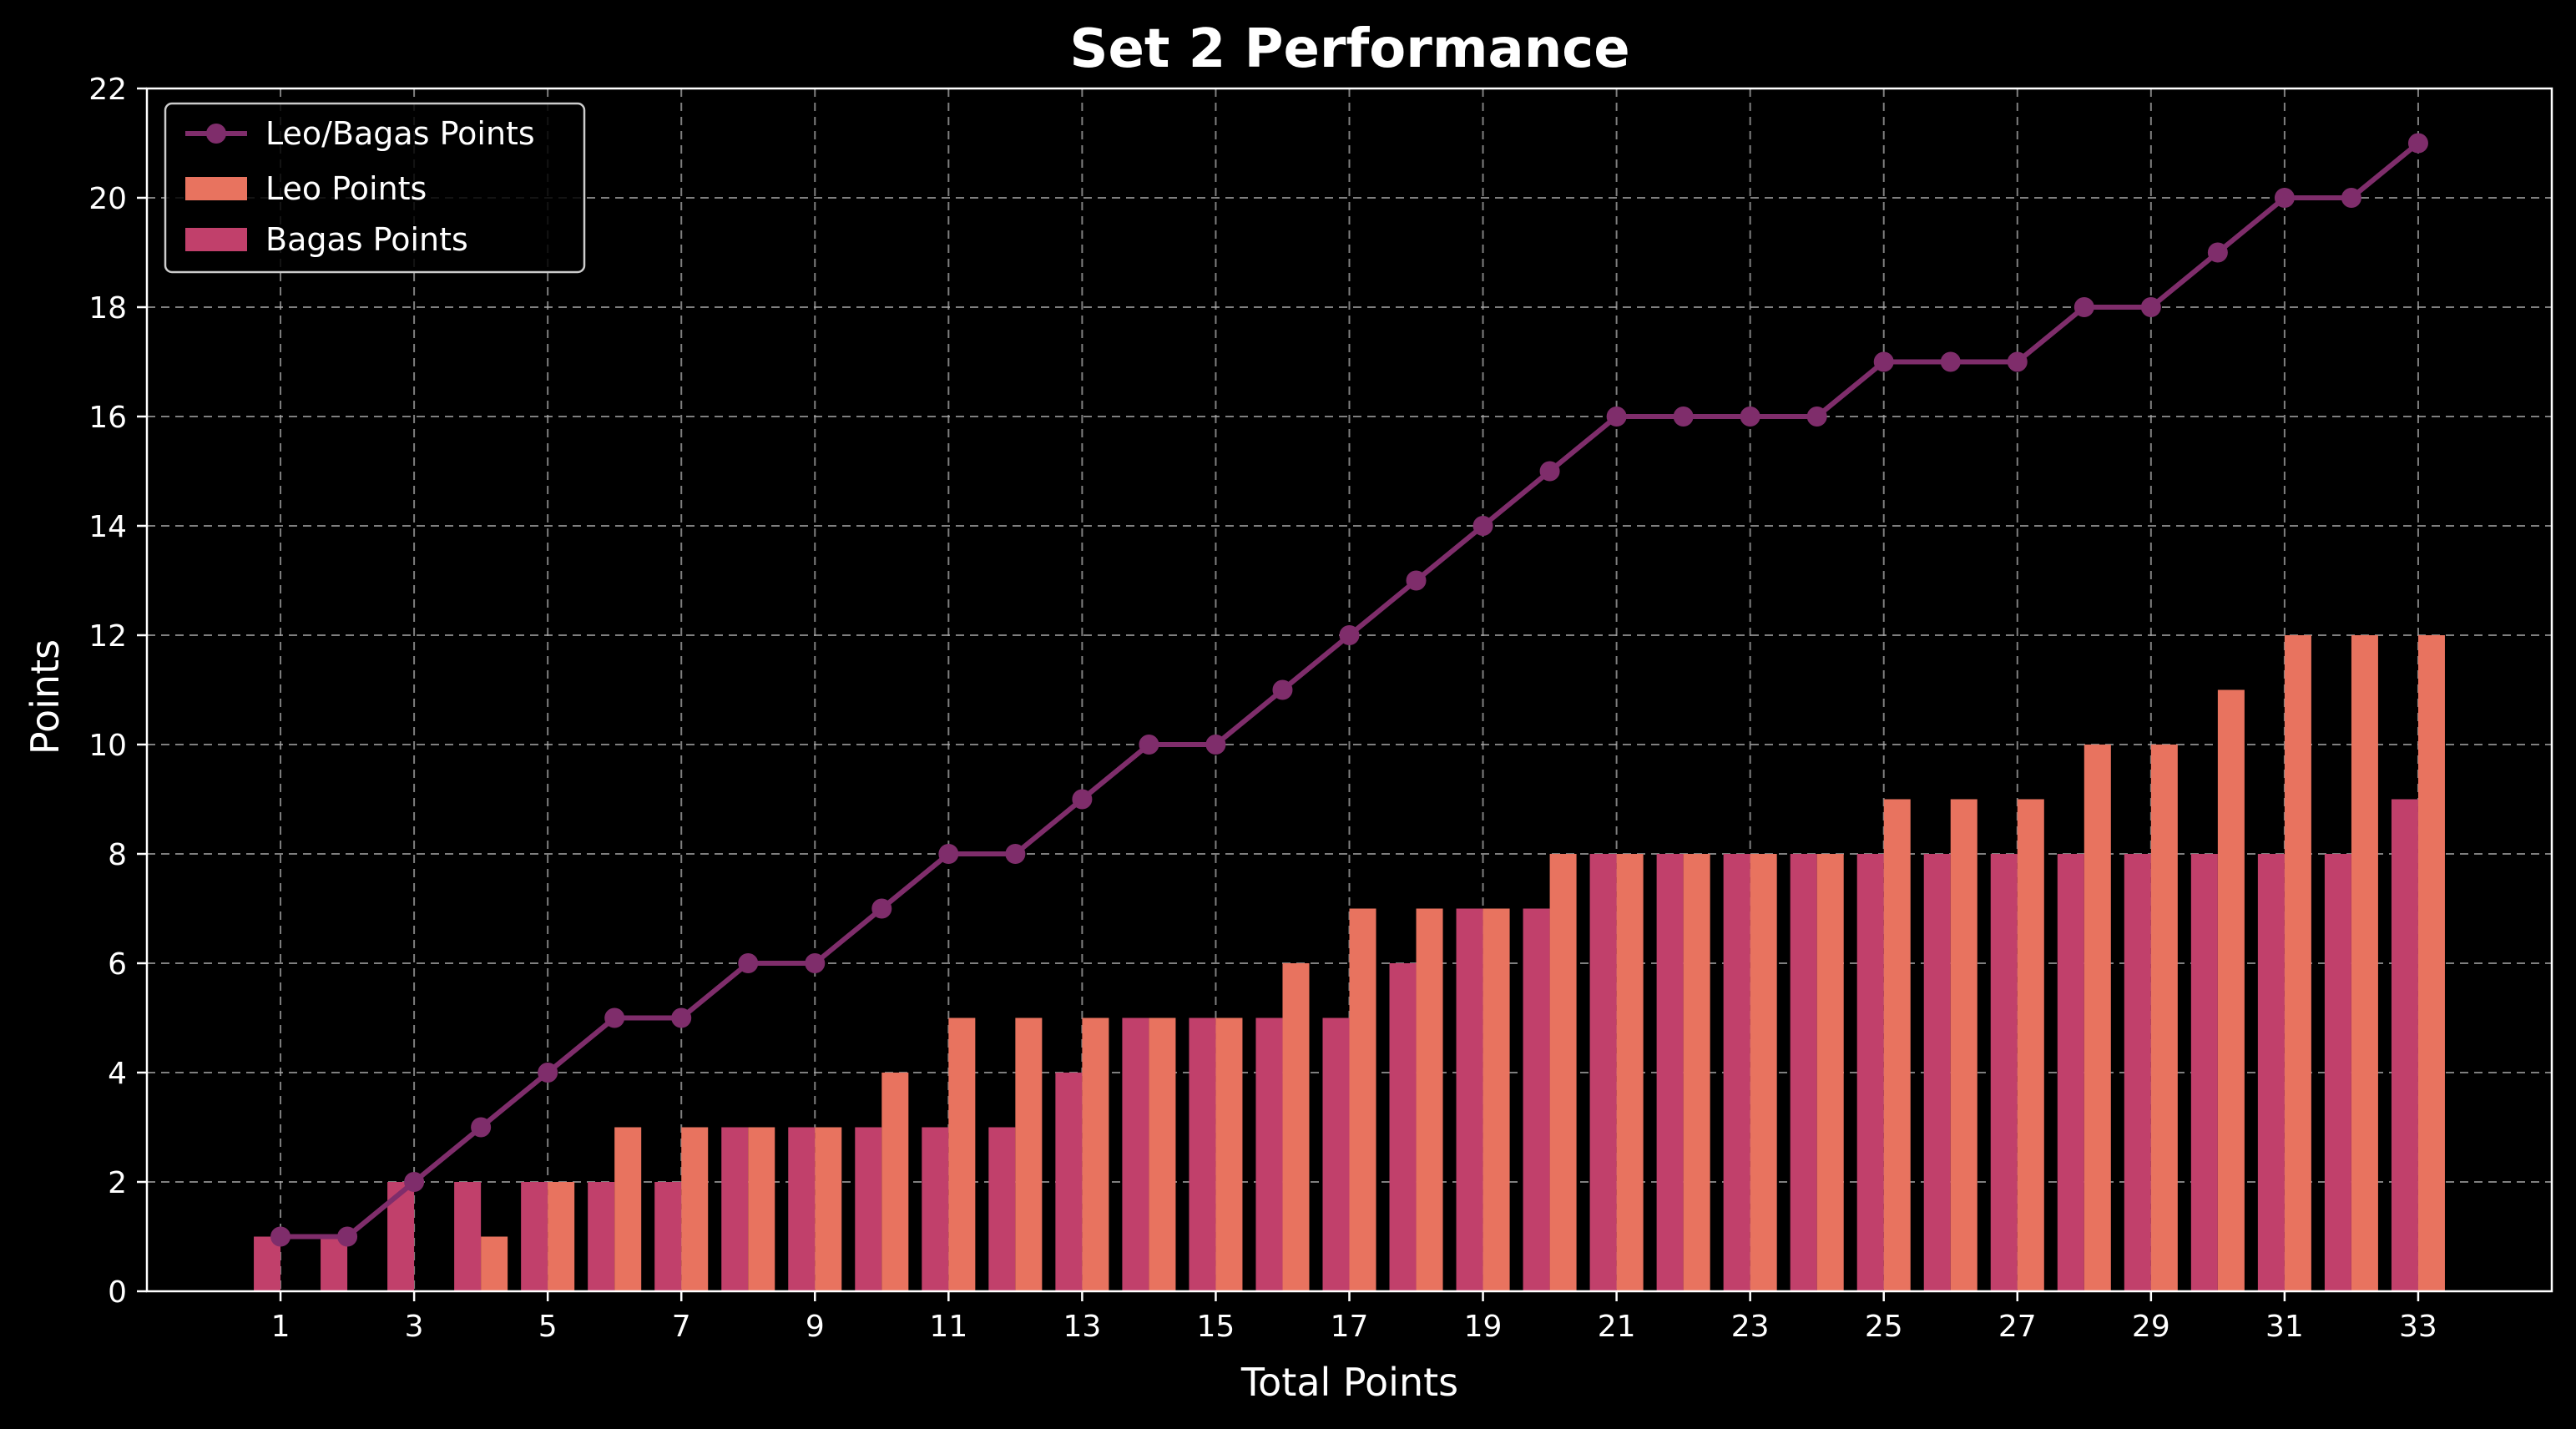 The height and width of the screenshot is (1429, 2576). What do you see at coordinates (216, 239) in the screenshot?
I see `legend-bar-swatch` at bounding box center [216, 239].